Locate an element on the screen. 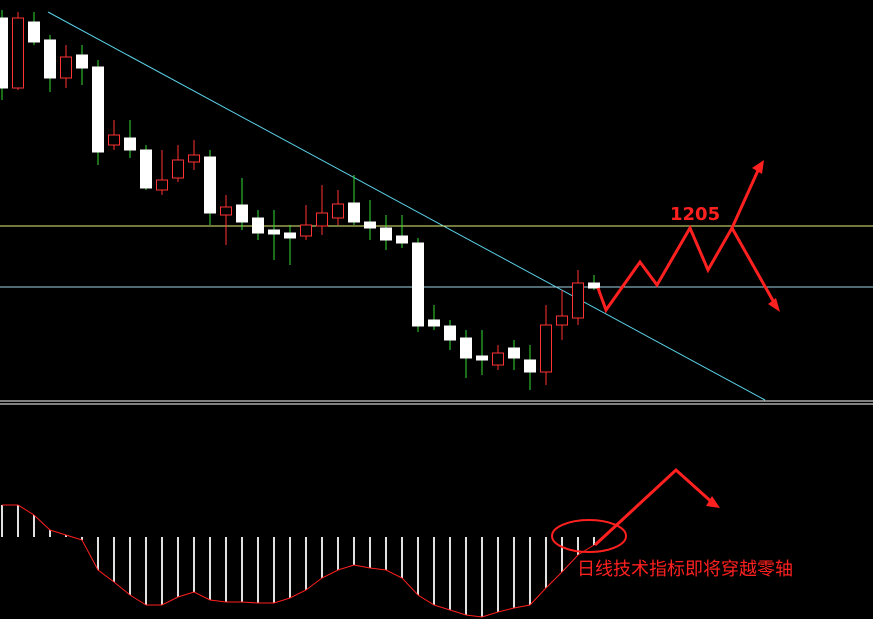 The image size is (873, 619). annotation: 日线技术指标即将穿越零轴 is located at coordinates (685, 569).